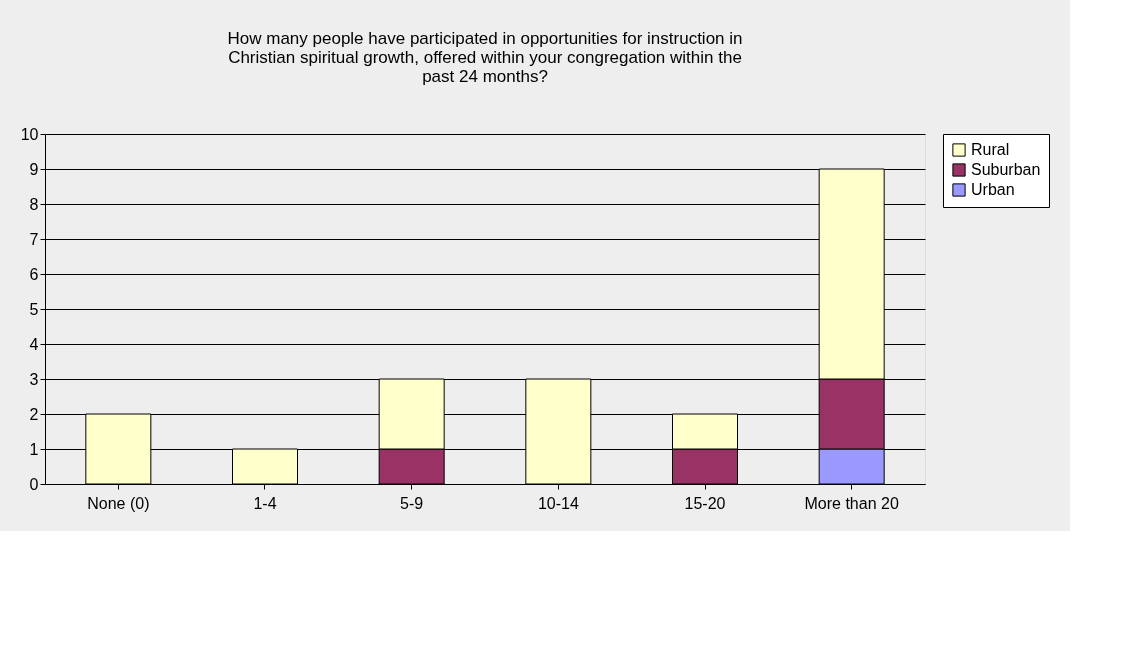  What do you see at coordinates (34, 344) in the screenshot?
I see `y-tick-label: 4` at bounding box center [34, 344].